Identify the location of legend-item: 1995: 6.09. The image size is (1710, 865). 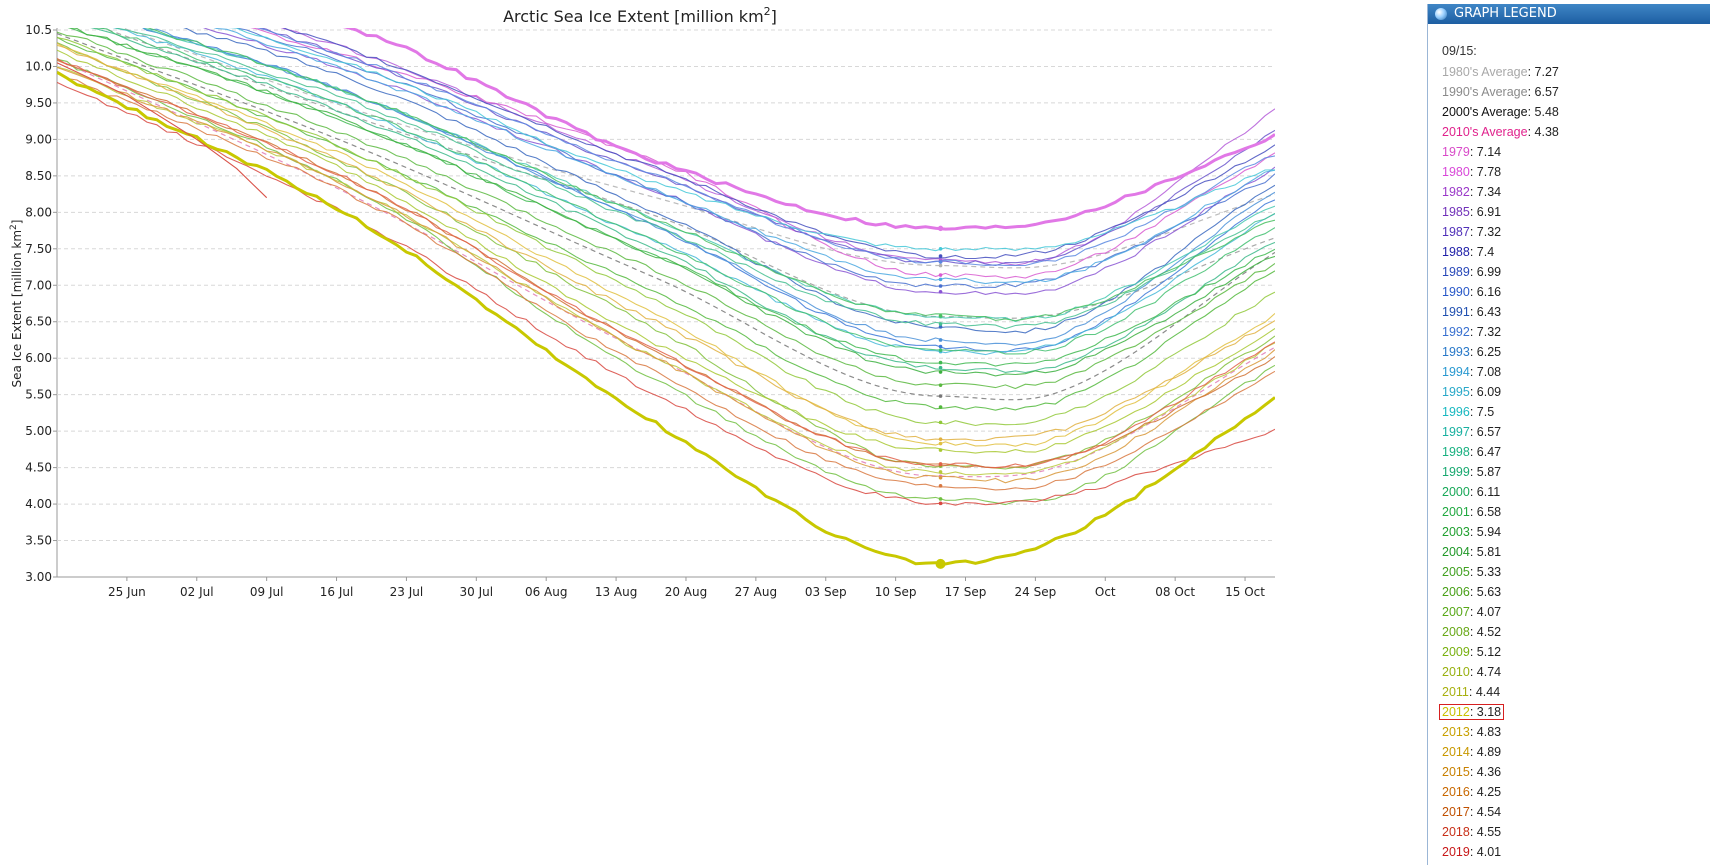
(1576, 392).